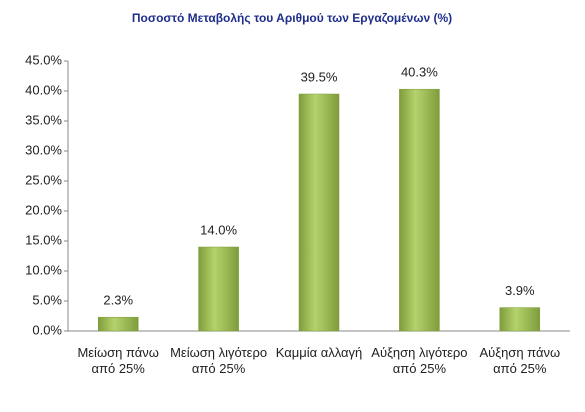 This screenshot has width=585, height=412. I want to click on value-label: 40.3%, so click(419, 72).